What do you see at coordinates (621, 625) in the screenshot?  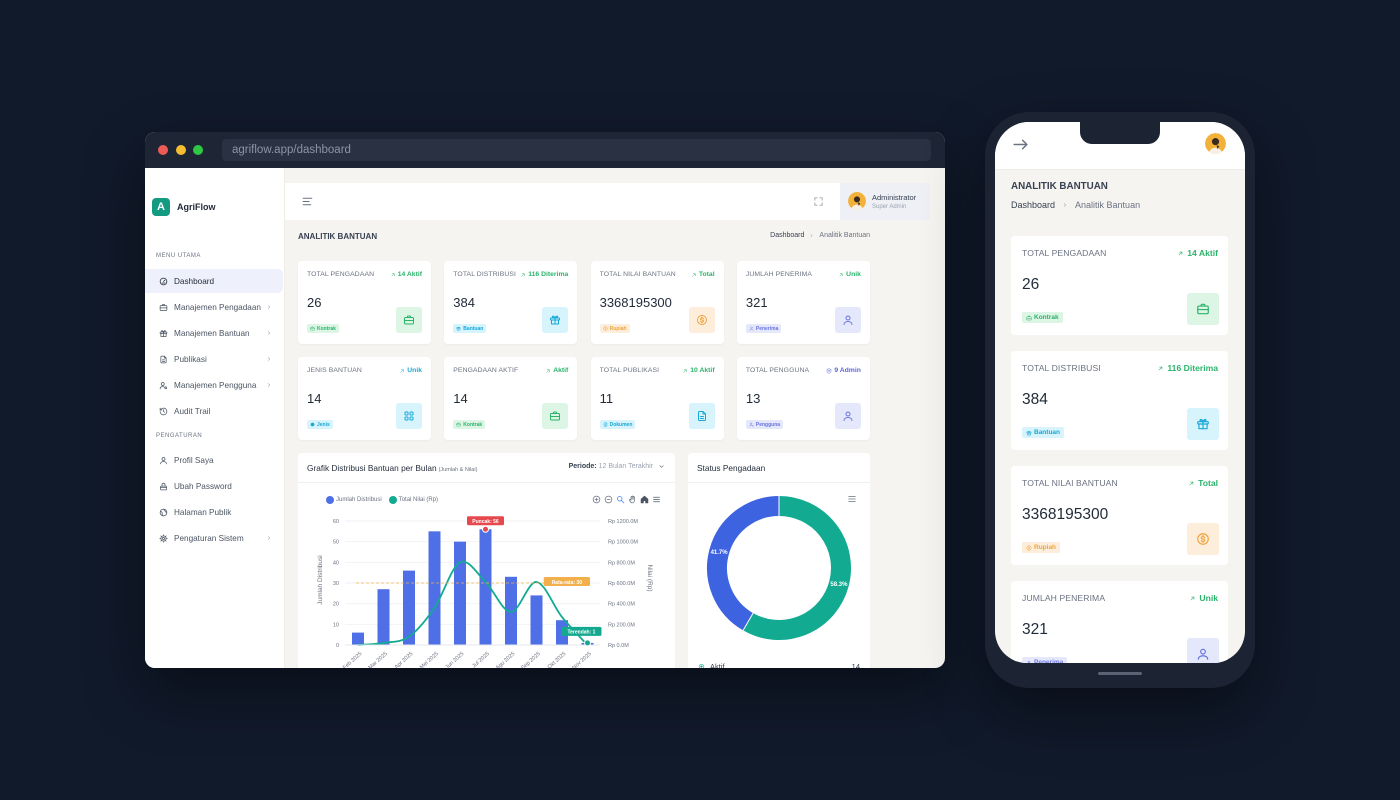 I see `y-right-tick-label: Rp 200.0M` at bounding box center [621, 625].